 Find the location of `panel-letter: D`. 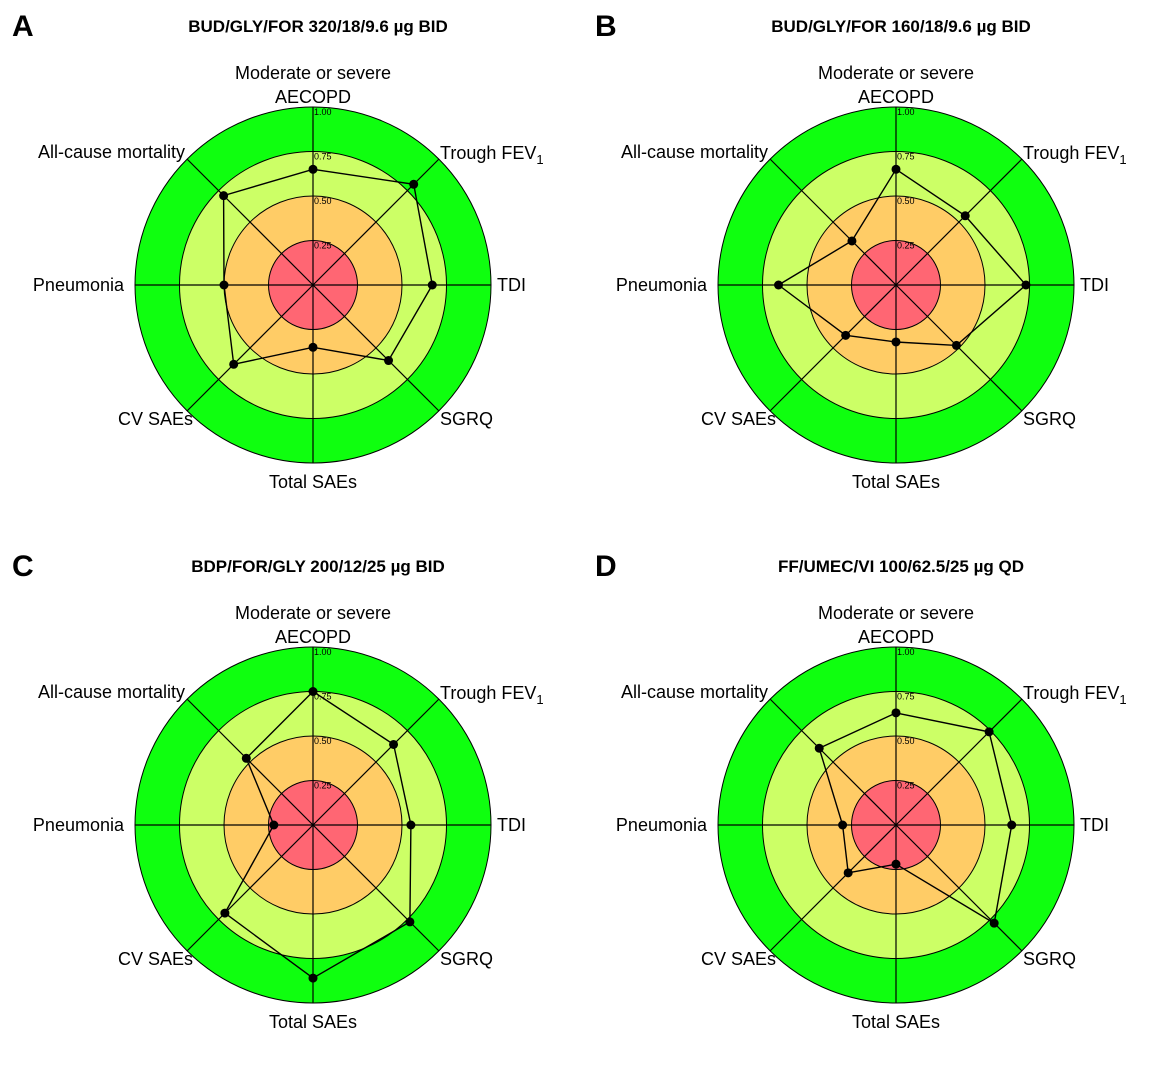

panel-letter: D is located at coordinates (606, 566).